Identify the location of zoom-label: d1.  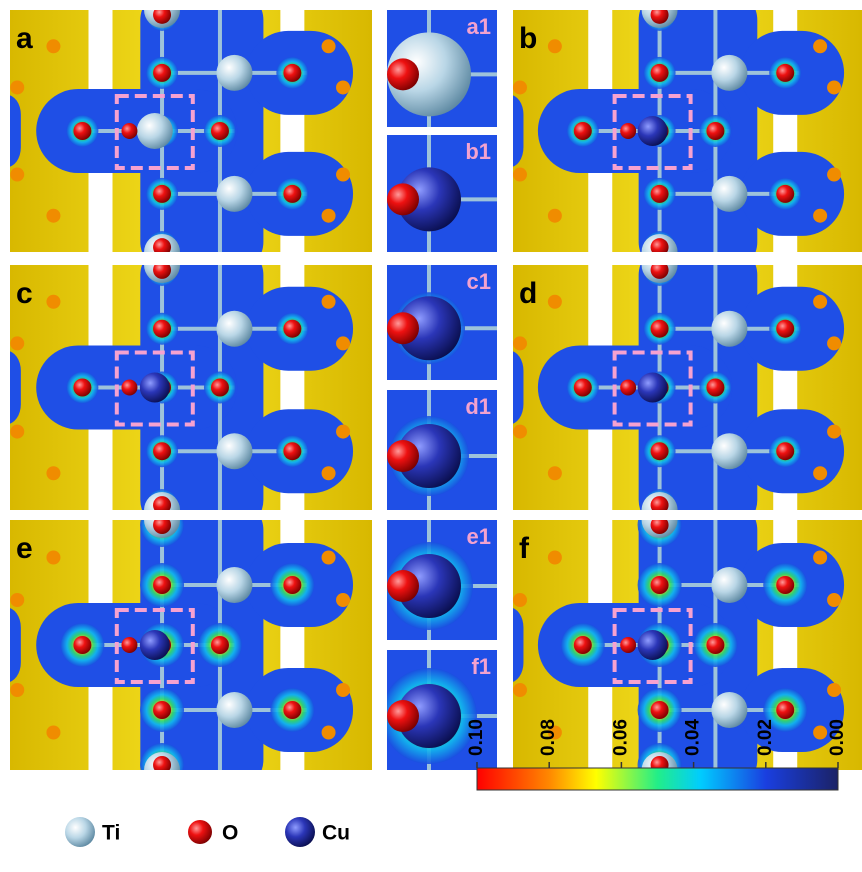
(478, 406).